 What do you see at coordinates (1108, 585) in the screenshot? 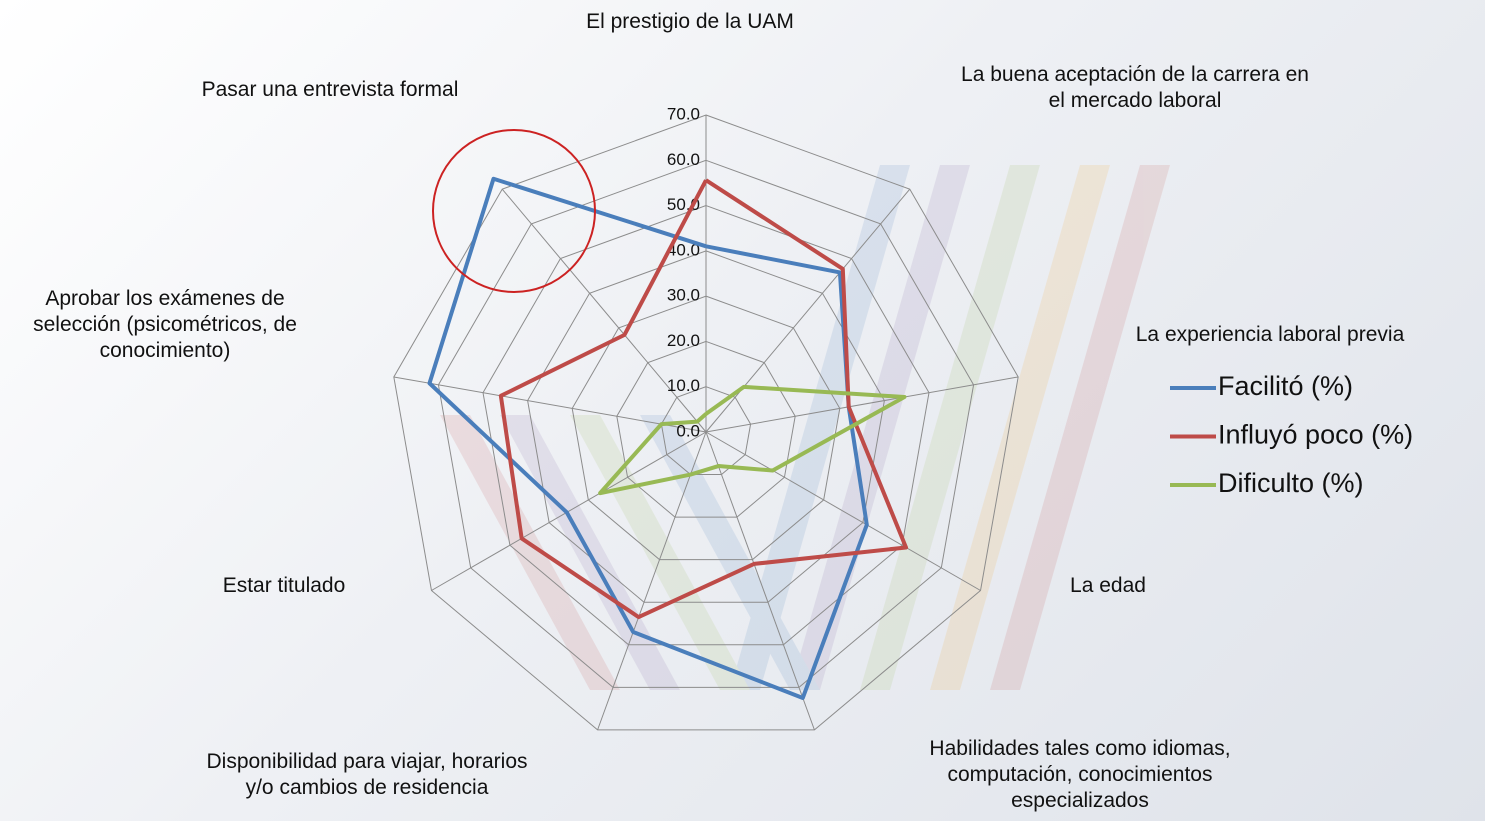
I see `category-label: La edad` at bounding box center [1108, 585].